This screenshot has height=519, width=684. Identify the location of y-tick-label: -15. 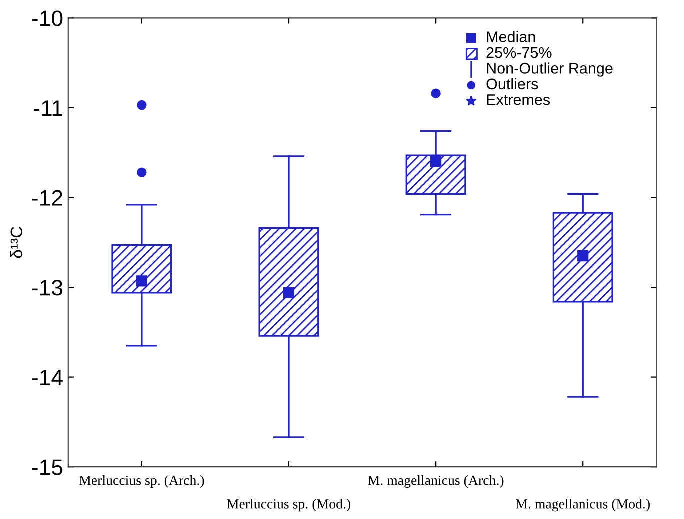
(47, 468).